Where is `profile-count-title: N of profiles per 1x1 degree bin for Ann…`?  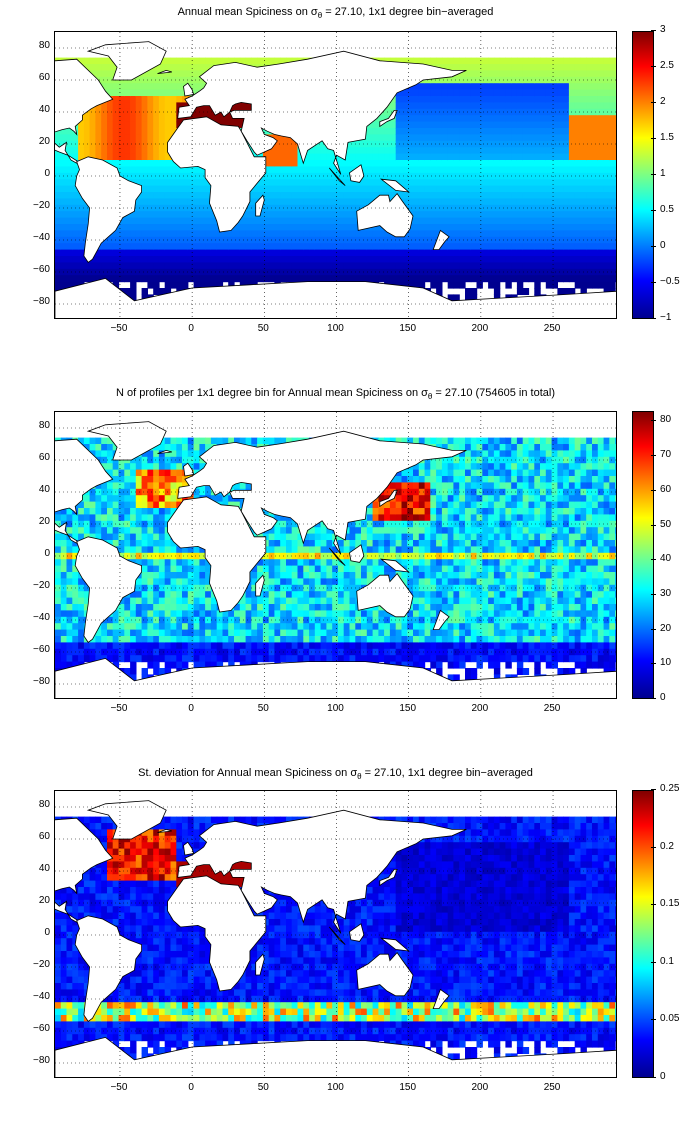 profile-count-title: N of profiles per 1x1 degree bin for Ann… is located at coordinates (335, 394).